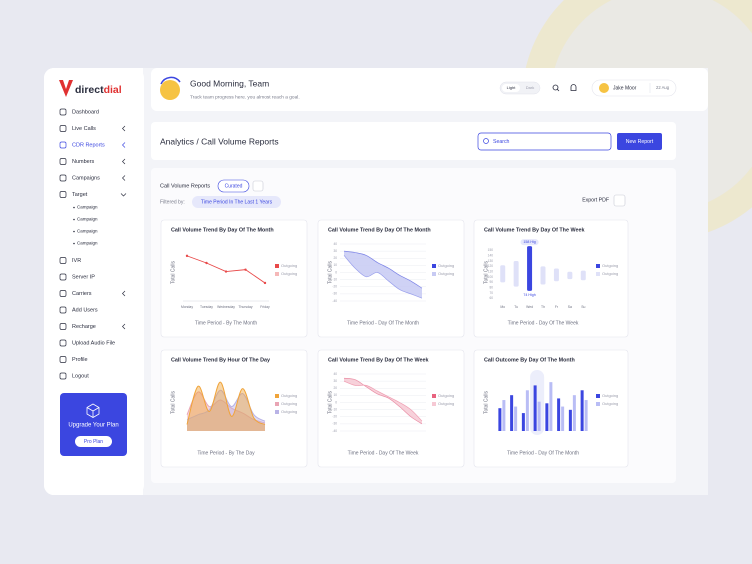 The height and width of the screenshot is (564, 752). What do you see at coordinates (245, 307) in the screenshot?
I see `x-tick-label: Thursday` at bounding box center [245, 307].